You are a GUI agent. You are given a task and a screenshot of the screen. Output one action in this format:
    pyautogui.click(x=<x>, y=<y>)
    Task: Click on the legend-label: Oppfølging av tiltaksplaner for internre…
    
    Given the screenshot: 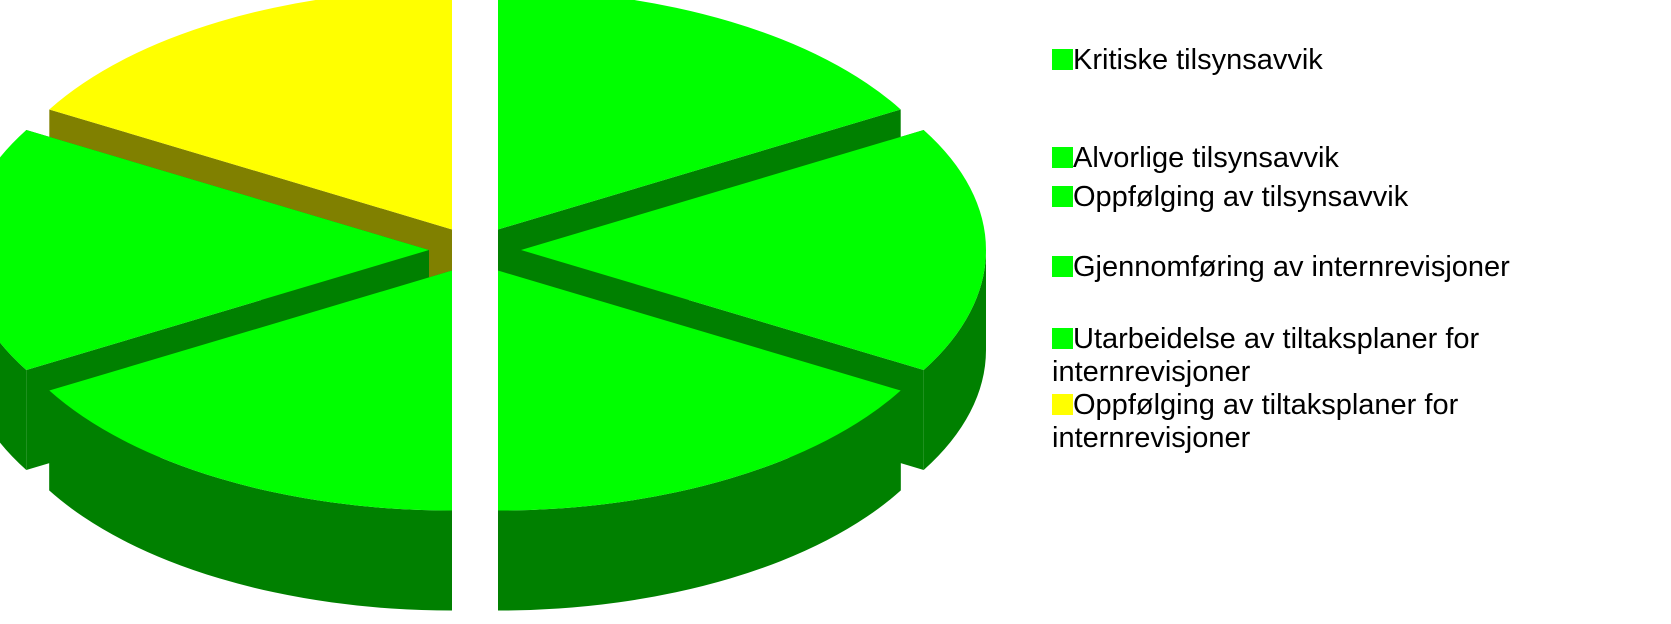 What is the action you would take?
    pyautogui.click(x=1255, y=421)
    